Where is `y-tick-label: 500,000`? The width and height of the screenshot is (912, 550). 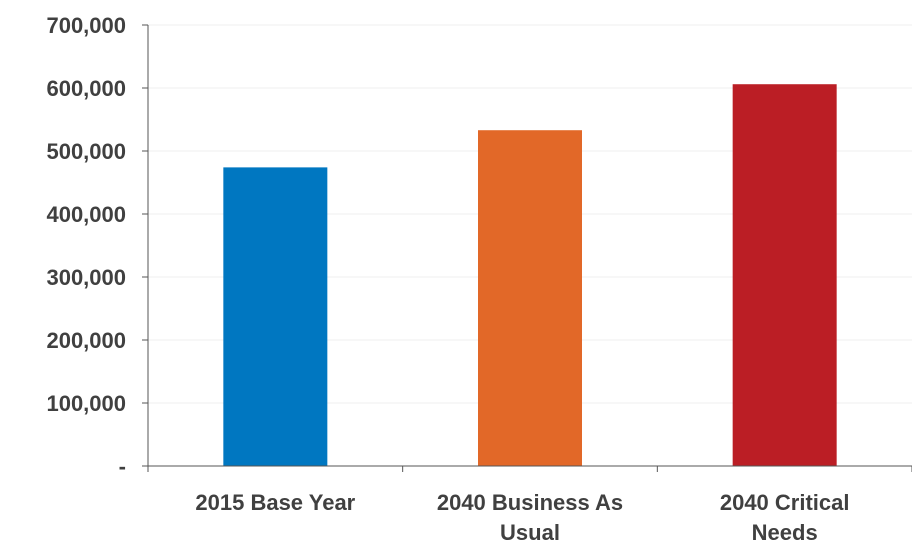 y-tick-label: 500,000 is located at coordinates (86, 151).